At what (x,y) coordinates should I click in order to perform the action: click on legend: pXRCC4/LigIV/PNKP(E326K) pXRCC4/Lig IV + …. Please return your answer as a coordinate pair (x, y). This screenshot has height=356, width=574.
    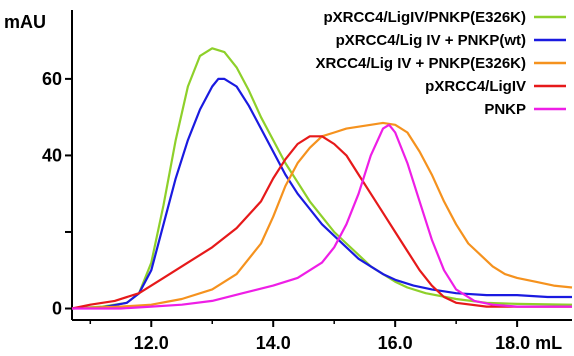
    Looking at the image, I should click on (441, 63).